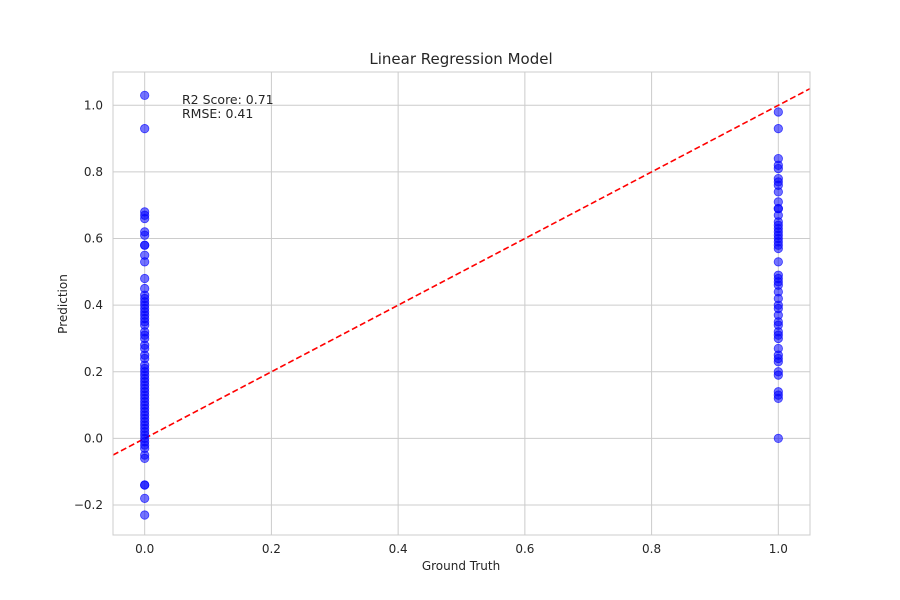 The image size is (900, 600). What do you see at coordinates (460, 59) in the screenshot?
I see `chart-title: Linear Regression Model` at bounding box center [460, 59].